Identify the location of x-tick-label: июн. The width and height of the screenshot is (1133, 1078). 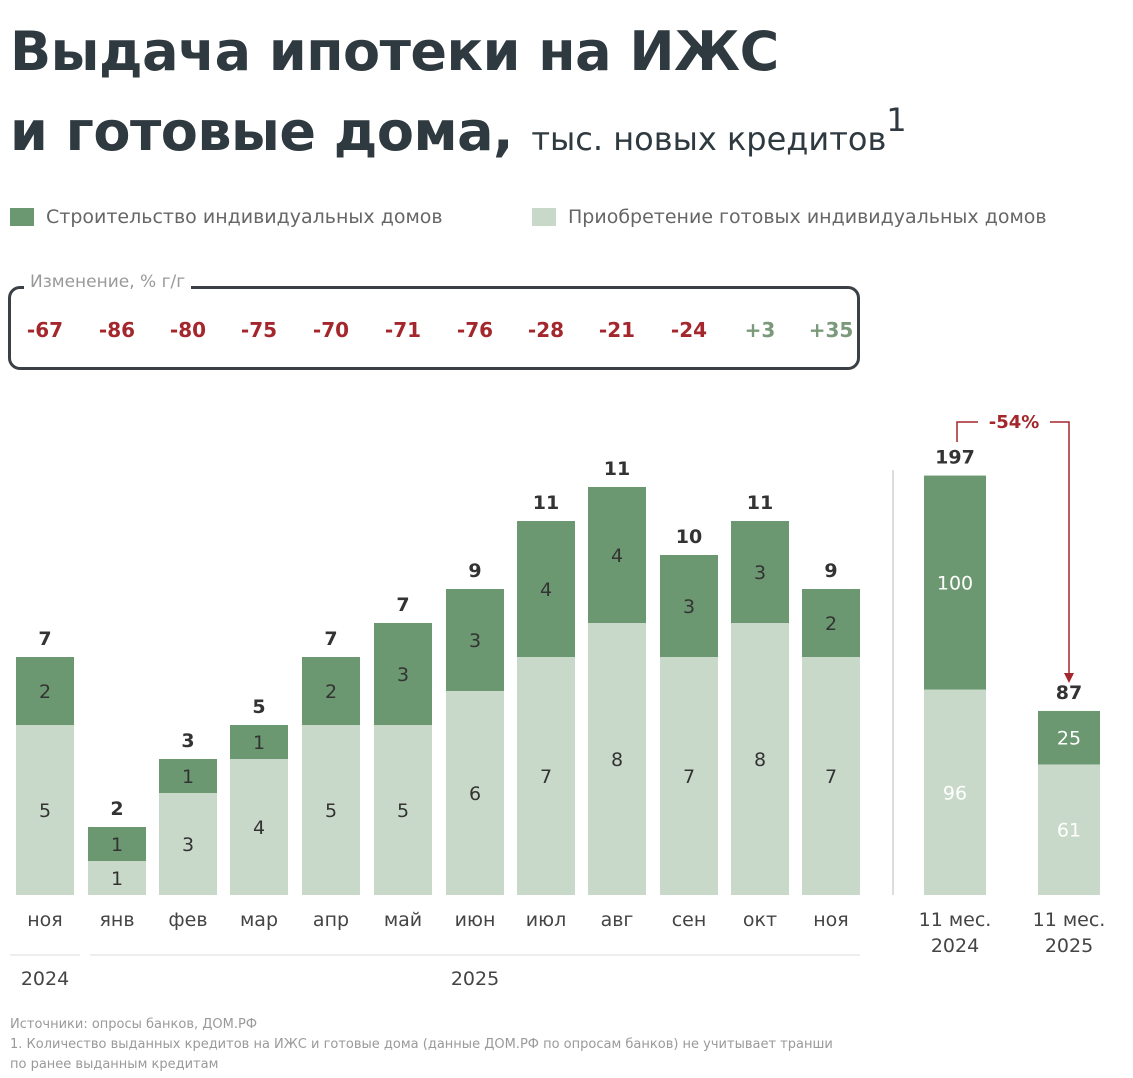
(475, 920).